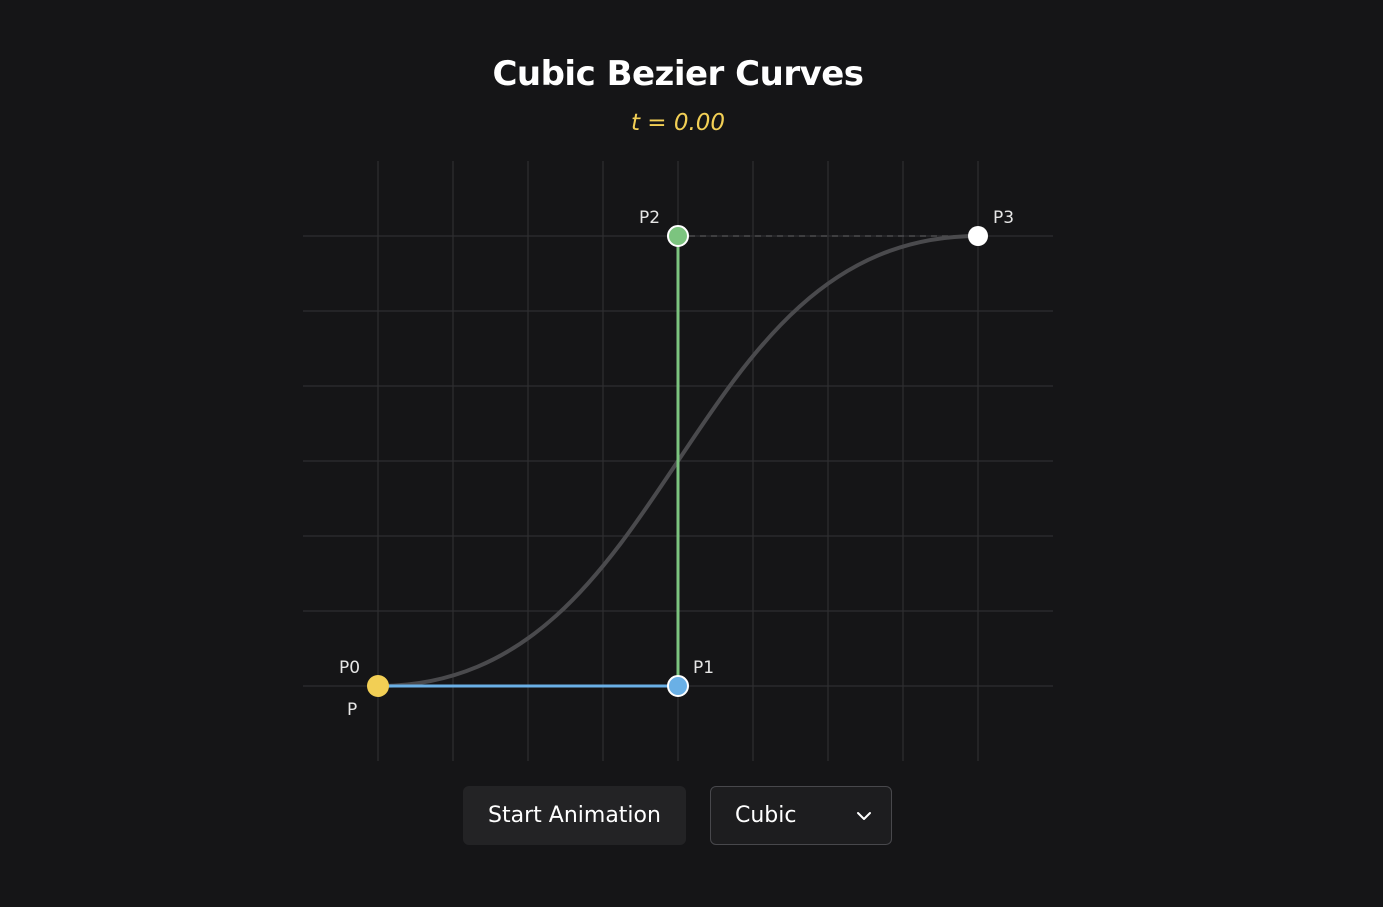 The height and width of the screenshot is (907, 1383). What do you see at coordinates (678, 686) in the screenshot?
I see `control-point-p1` at bounding box center [678, 686].